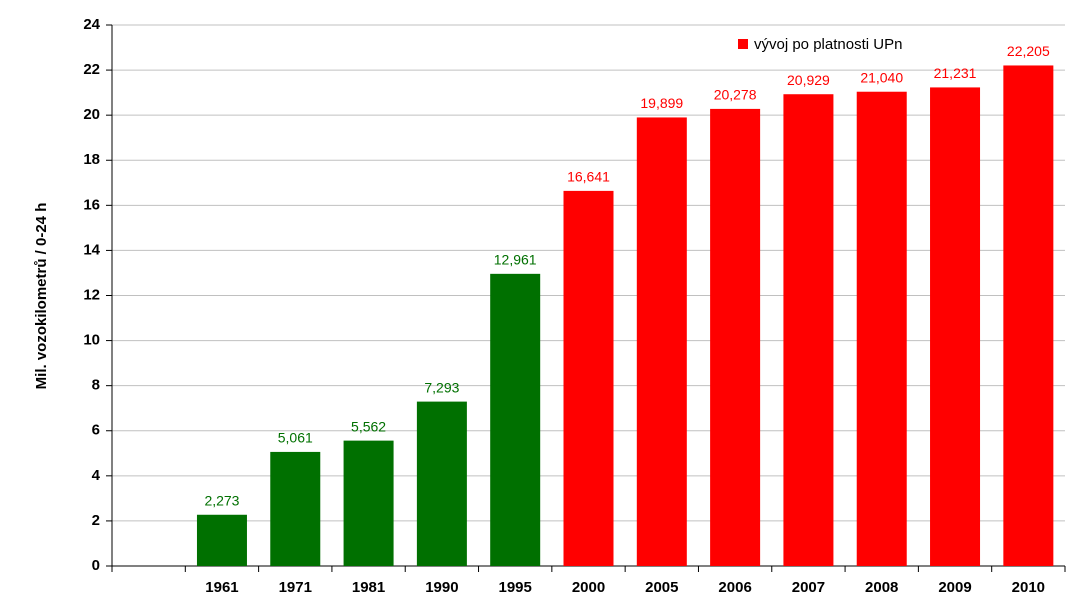  I want to click on x-tick-label: 2005, so click(661, 587).